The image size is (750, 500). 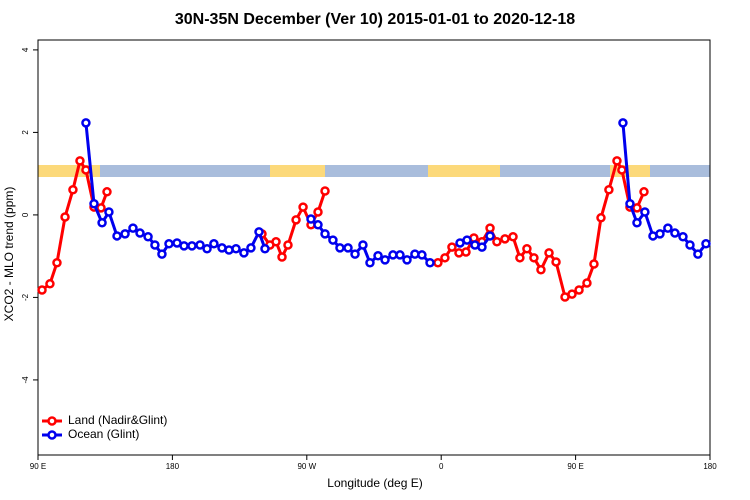 What do you see at coordinates (25, 49) in the screenshot?
I see `y-tick-label: 4` at bounding box center [25, 49].